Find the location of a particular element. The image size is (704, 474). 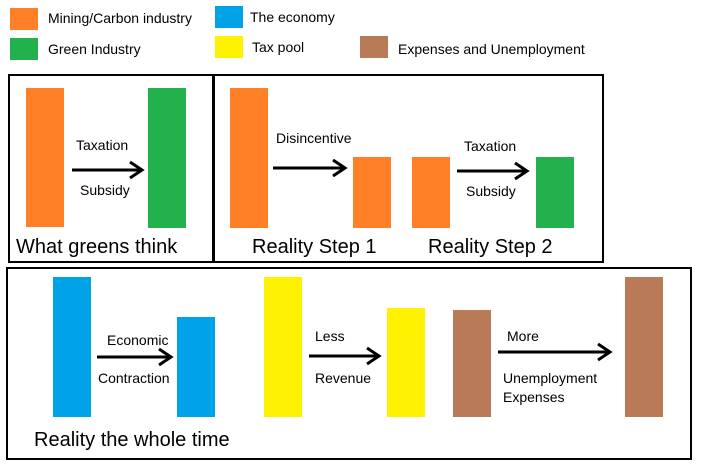

panel-what-greens-think is located at coordinates (111, 168).